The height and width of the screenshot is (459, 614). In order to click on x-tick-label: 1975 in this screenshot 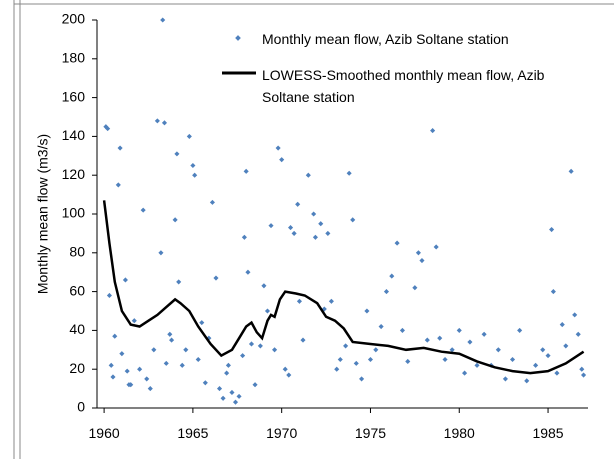, I will do `click(370, 433)`.